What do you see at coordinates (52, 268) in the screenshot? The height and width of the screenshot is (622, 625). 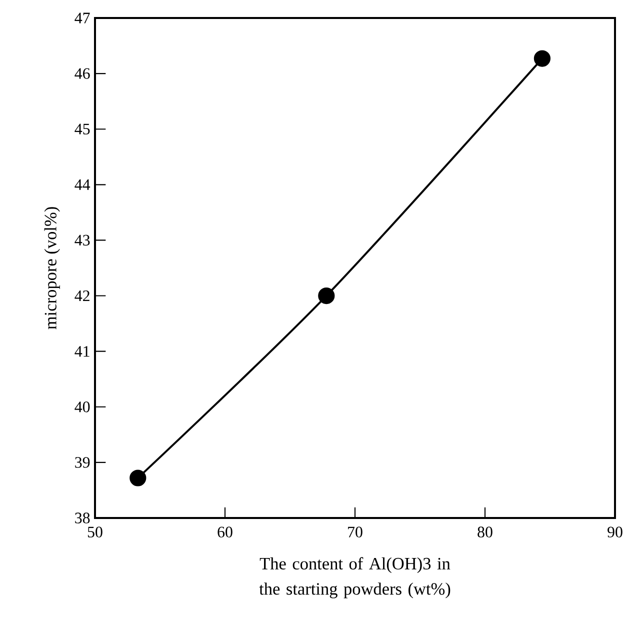 I see `y-axis-title: micropore (vol%)` at bounding box center [52, 268].